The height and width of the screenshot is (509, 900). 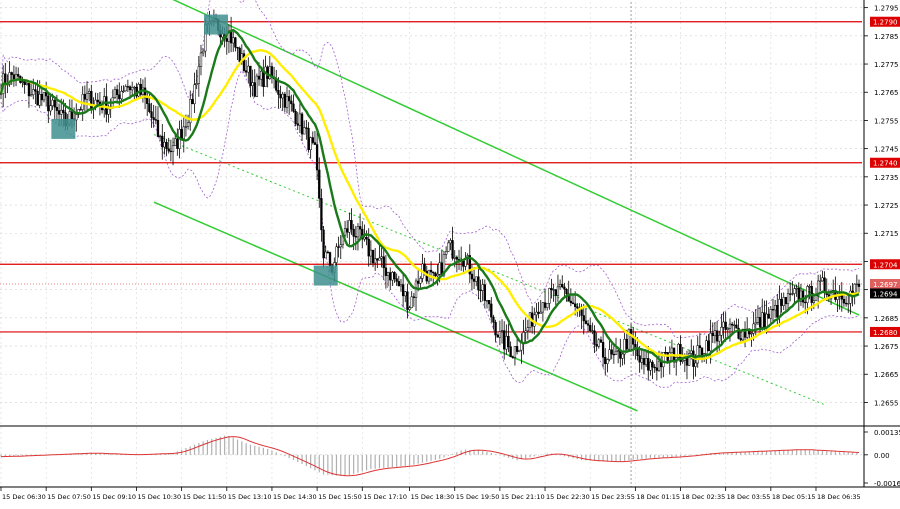 I want to click on x-tick-label: 18 Dec 06:35, so click(x=839, y=497).